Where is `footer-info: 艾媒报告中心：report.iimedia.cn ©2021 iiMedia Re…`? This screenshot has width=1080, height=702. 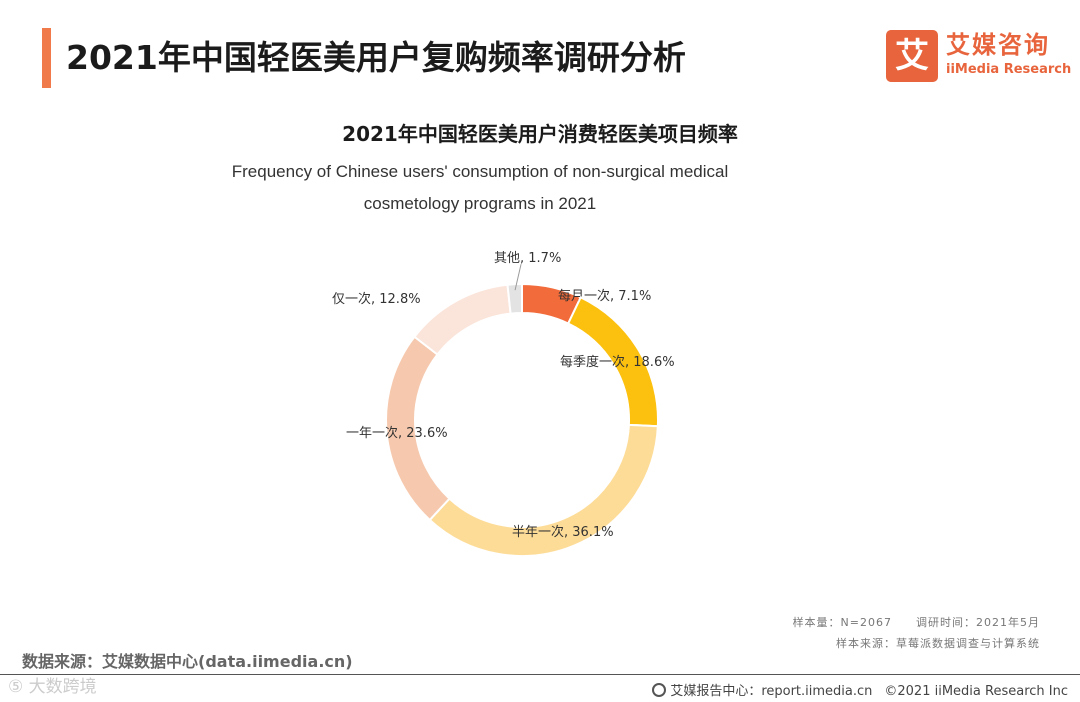 footer-info: 艾媒报告中心：report.iimedia.cn ©2021 iiMedia Re… is located at coordinates (860, 689).